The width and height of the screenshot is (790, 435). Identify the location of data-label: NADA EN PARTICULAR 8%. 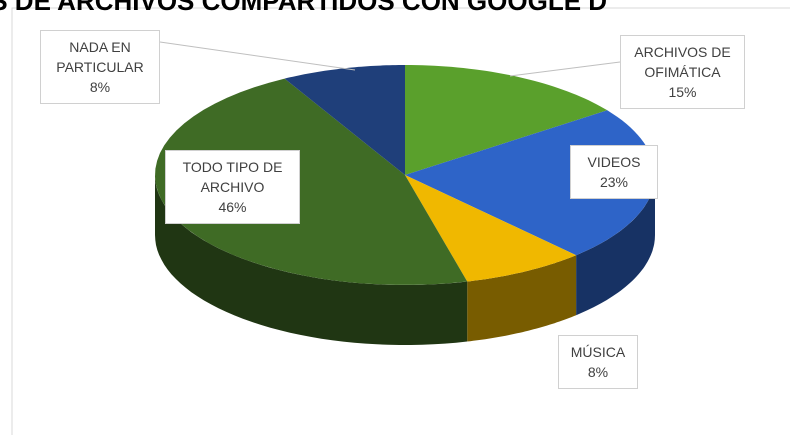
(100, 67).